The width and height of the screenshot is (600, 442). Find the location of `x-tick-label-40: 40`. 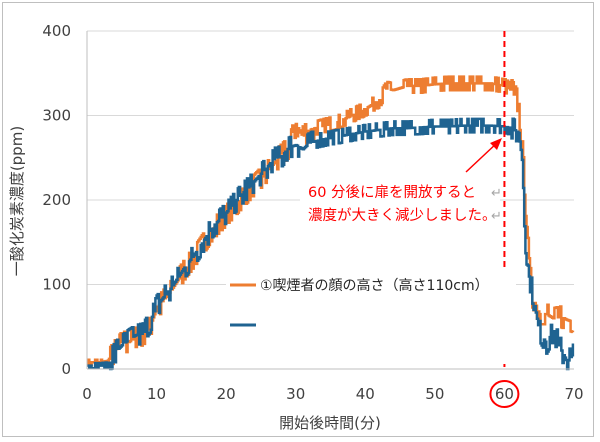

x-tick-label-40: 40 is located at coordinates (365, 394).